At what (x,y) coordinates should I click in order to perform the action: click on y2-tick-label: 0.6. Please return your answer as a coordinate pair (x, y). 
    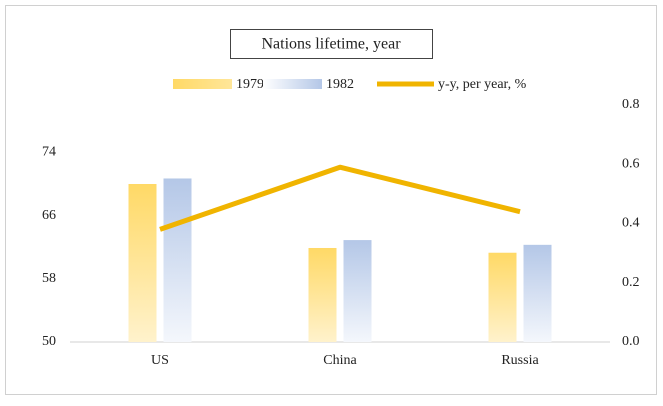
    Looking at the image, I should click on (631, 163).